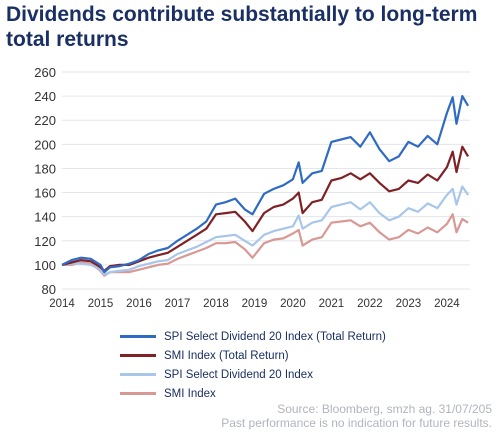  What do you see at coordinates (45, 181) in the screenshot?
I see `y-axis: 80 100 120 140 160 180 200 220 240 260` at bounding box center [45, 181].